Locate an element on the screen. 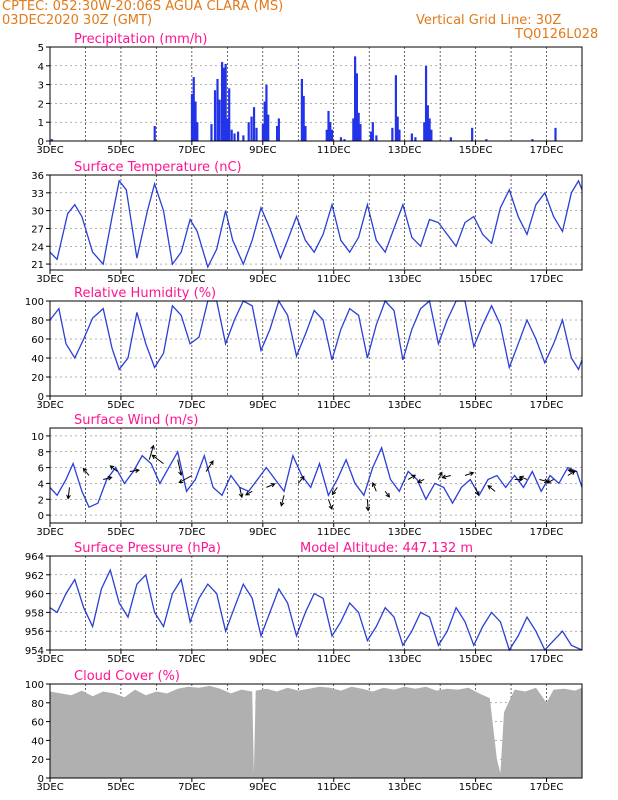 Image resolution: width=618 pixels, height=800 pixels. panel-title: Cloud Cover (%) is located at coordinates (127, 676).